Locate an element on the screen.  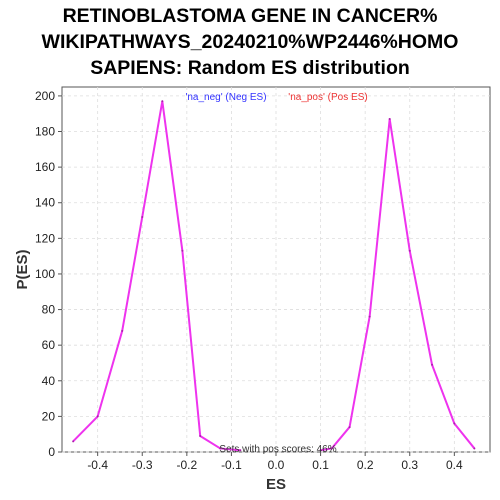
x-tick-label: 0.2 is located at coordinates (365, 465).